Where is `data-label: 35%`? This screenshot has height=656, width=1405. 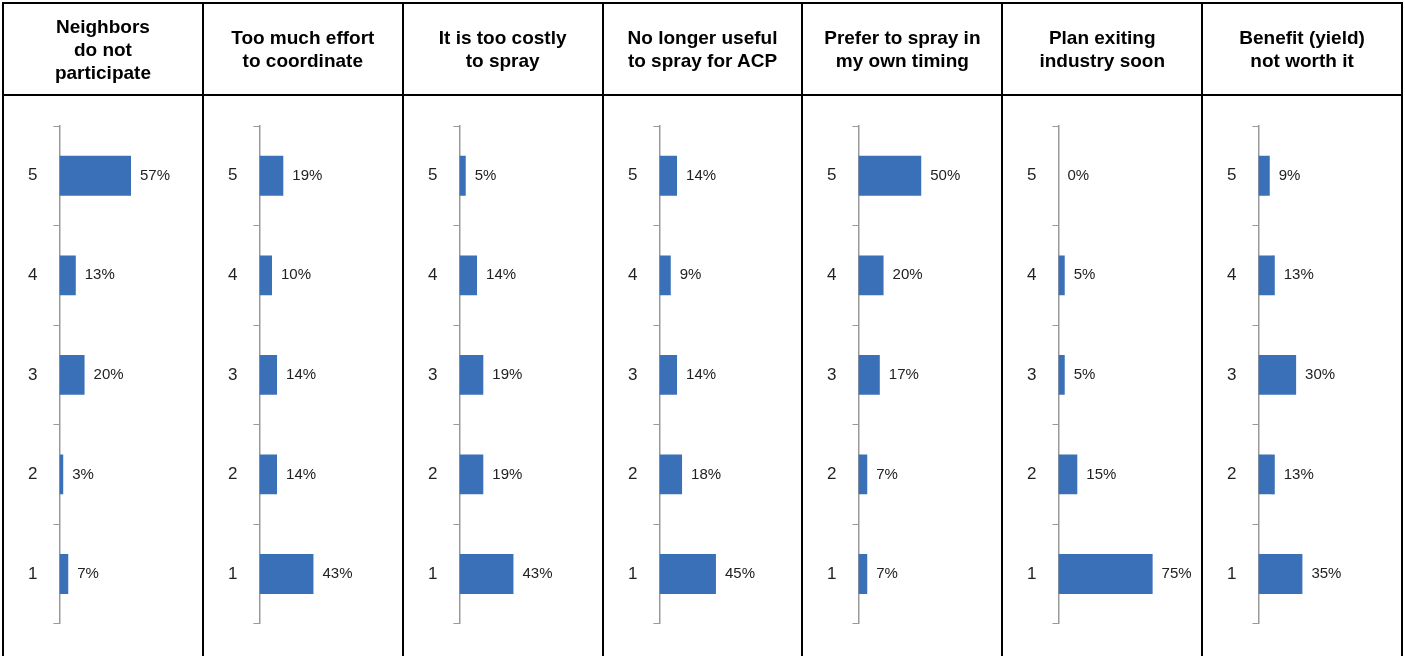 data-label: 35% is located at coordinates (1326, 573).